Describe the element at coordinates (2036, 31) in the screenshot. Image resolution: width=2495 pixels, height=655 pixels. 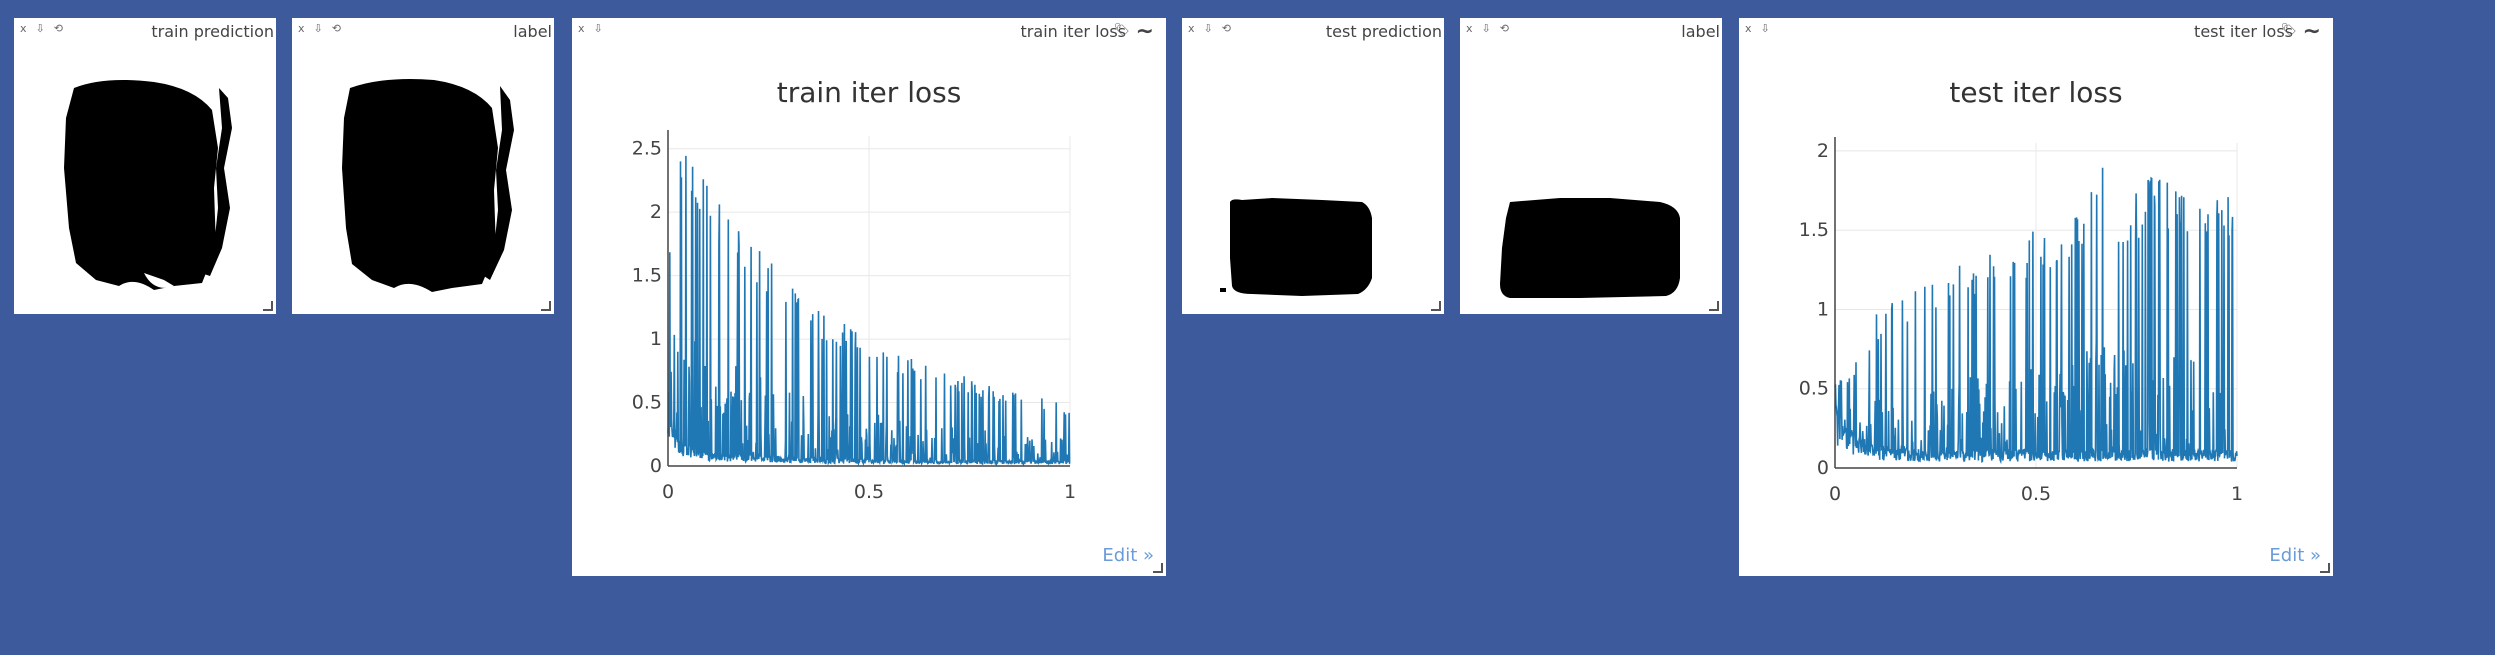
I see `pane-toolbar: x ⇩ test iter loss 🏷 ∼` at that location.